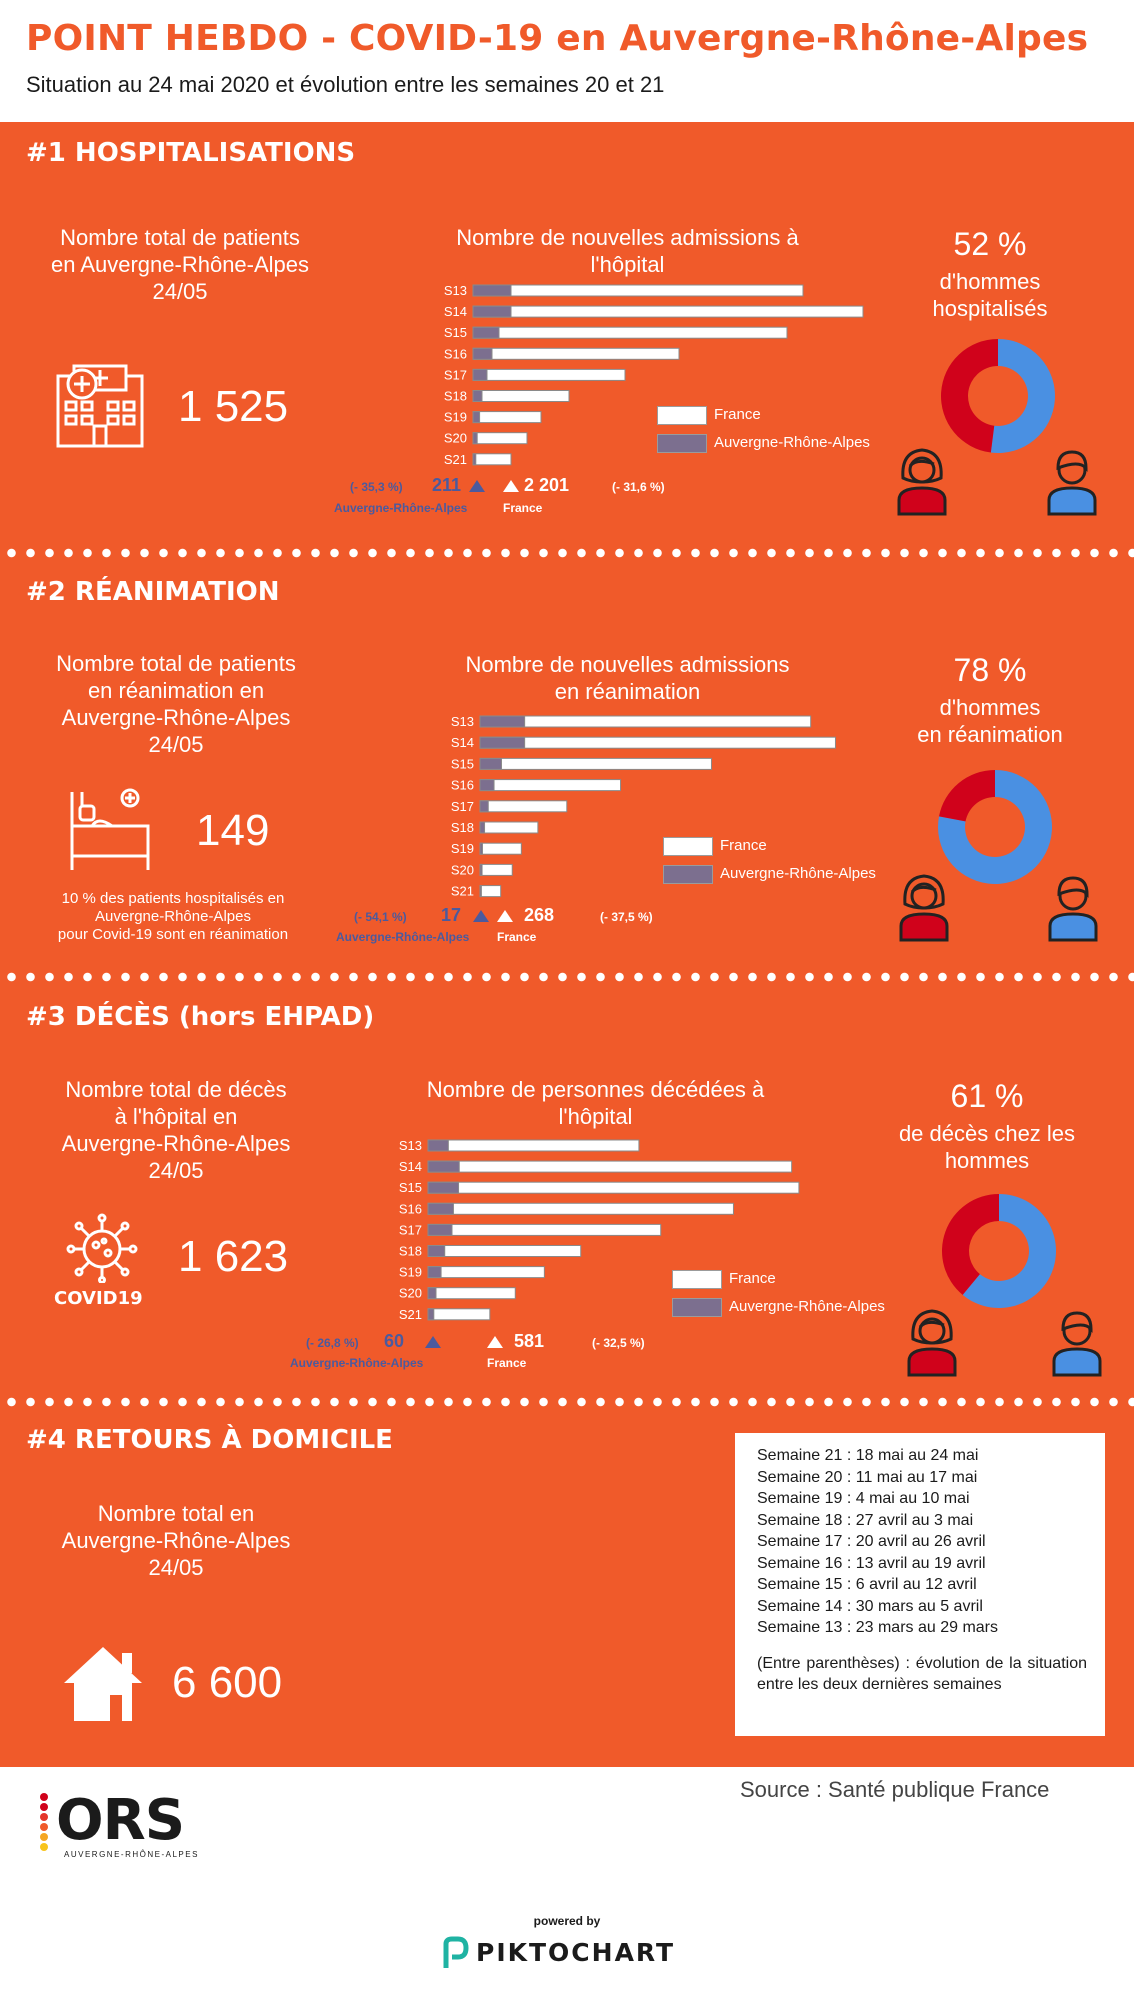 This screenshot has width=1134, height=2000. What do you see at coordinates (233, 1256) in the screenshot?
I see `total-value: 1 623` at bounding box center [233, 1256].